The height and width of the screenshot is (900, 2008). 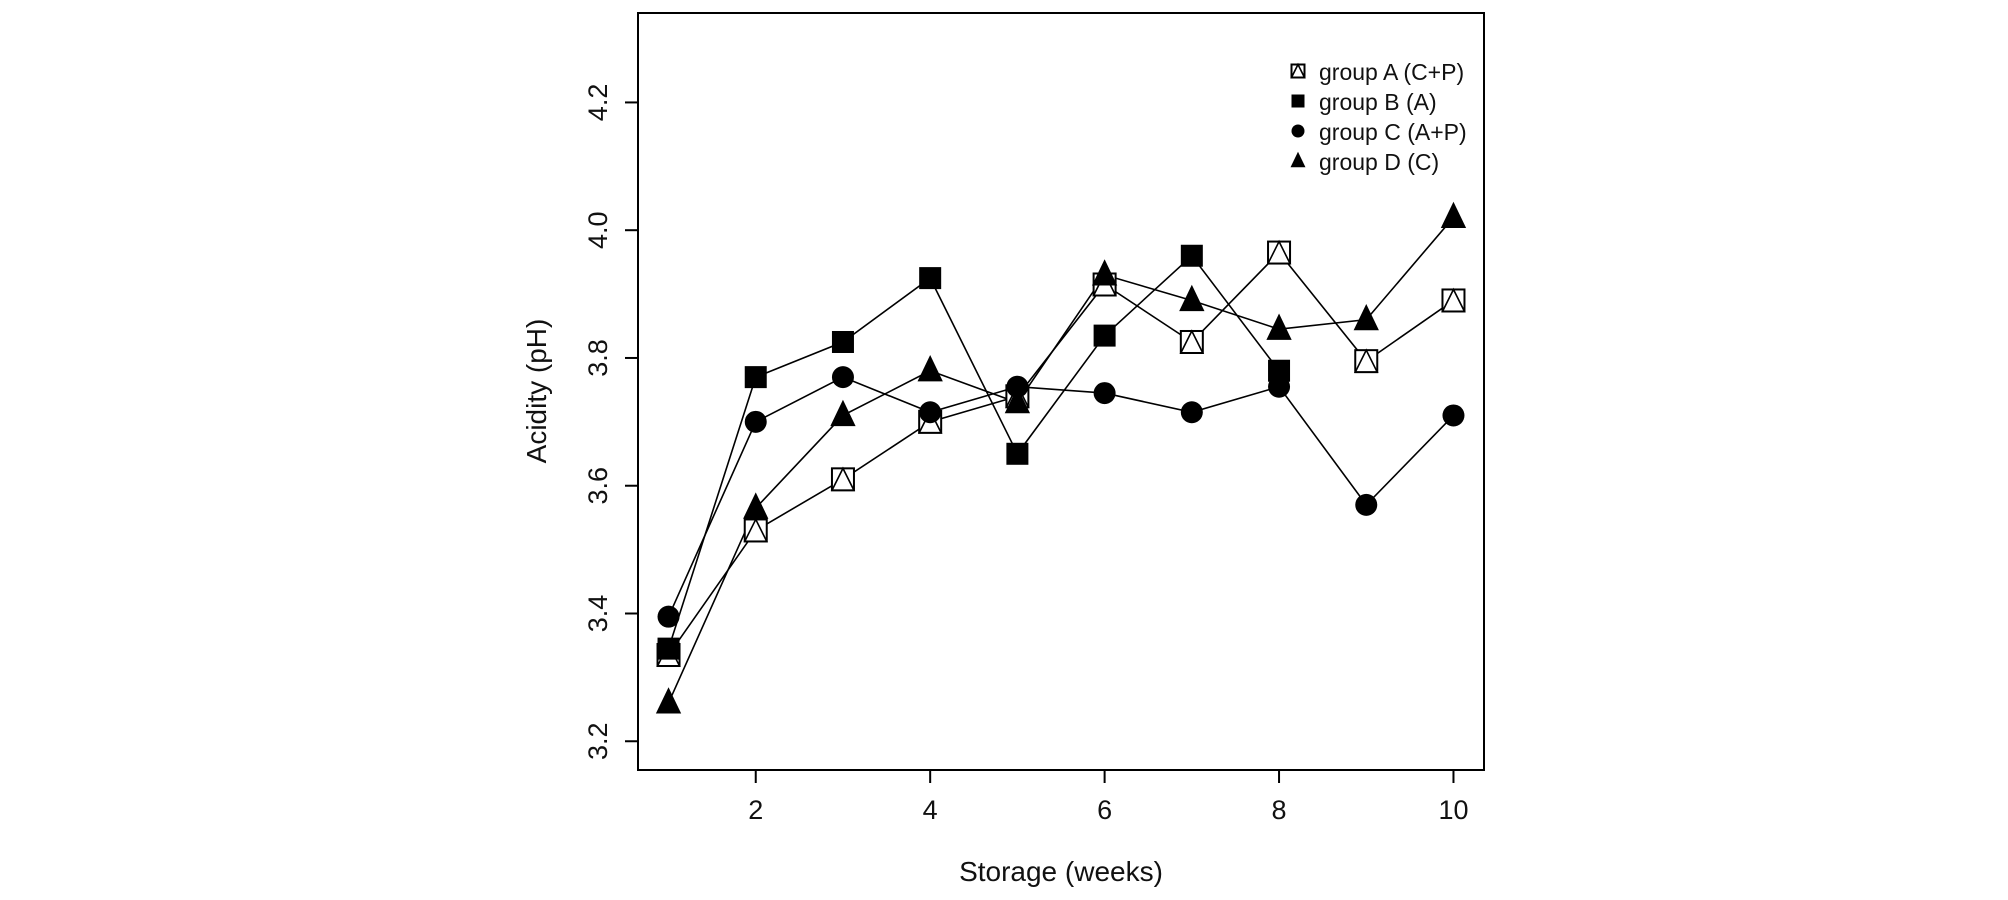 What do you see at coordinates (1393, 132) in the screenshot?
I see `legend-label-group-c-a-p: group C (A+P)` at bounding box center [1393, 132].